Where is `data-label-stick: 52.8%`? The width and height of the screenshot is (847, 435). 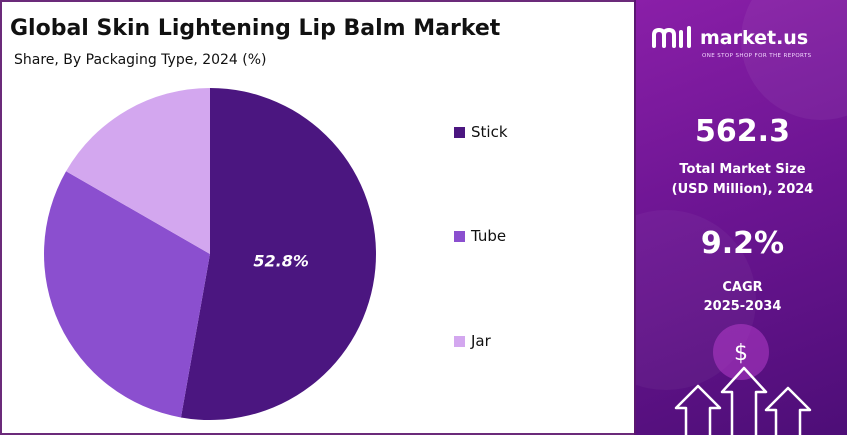
data-label-stick: 52.8% is located at coordinates (281, 260).